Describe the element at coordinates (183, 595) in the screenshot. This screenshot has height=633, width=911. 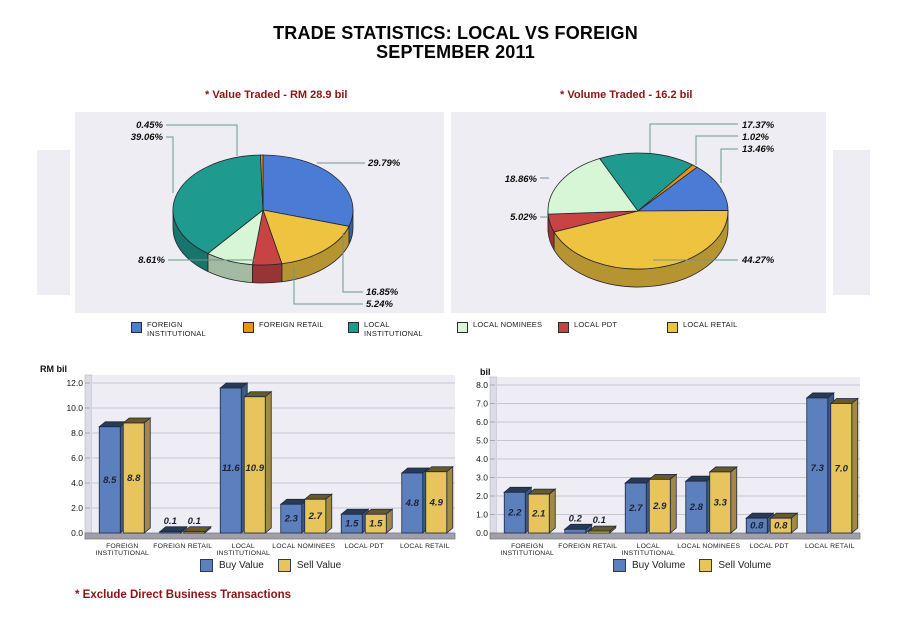
I see `footnote: * Exclude Direct Business Transactions` at that location.